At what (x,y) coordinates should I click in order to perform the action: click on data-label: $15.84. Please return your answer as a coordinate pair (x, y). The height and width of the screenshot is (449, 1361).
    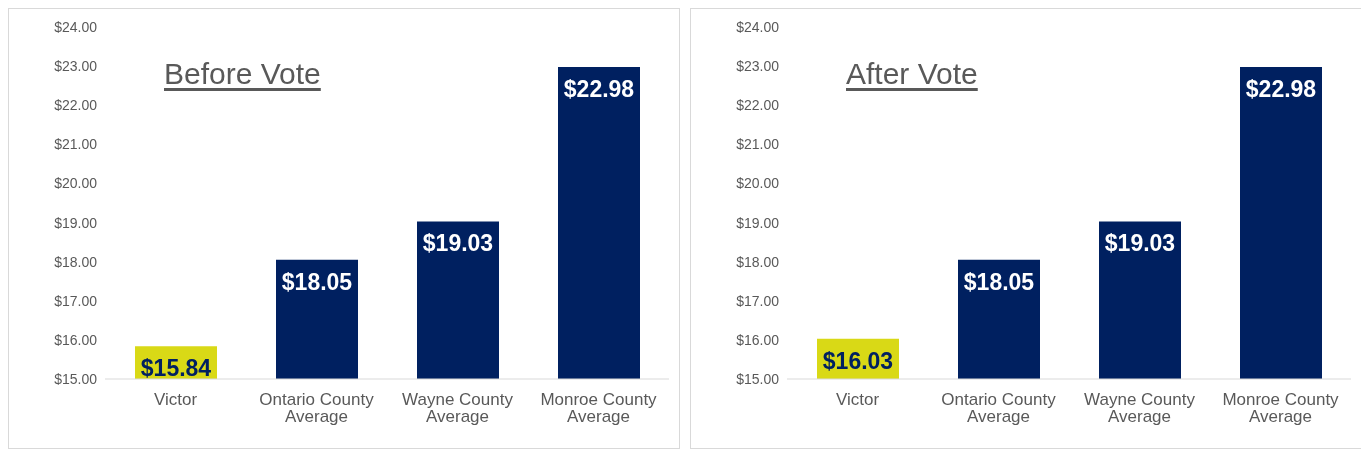
    Looking at the image, I should click on (176, 368).